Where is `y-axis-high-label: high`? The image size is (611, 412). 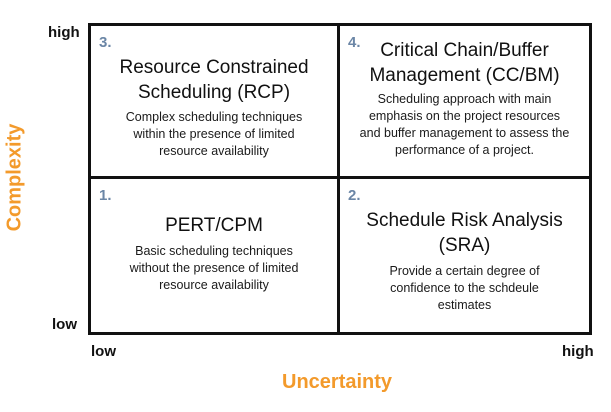 y-axis-high-label: high is located at coordinates (64, 32).